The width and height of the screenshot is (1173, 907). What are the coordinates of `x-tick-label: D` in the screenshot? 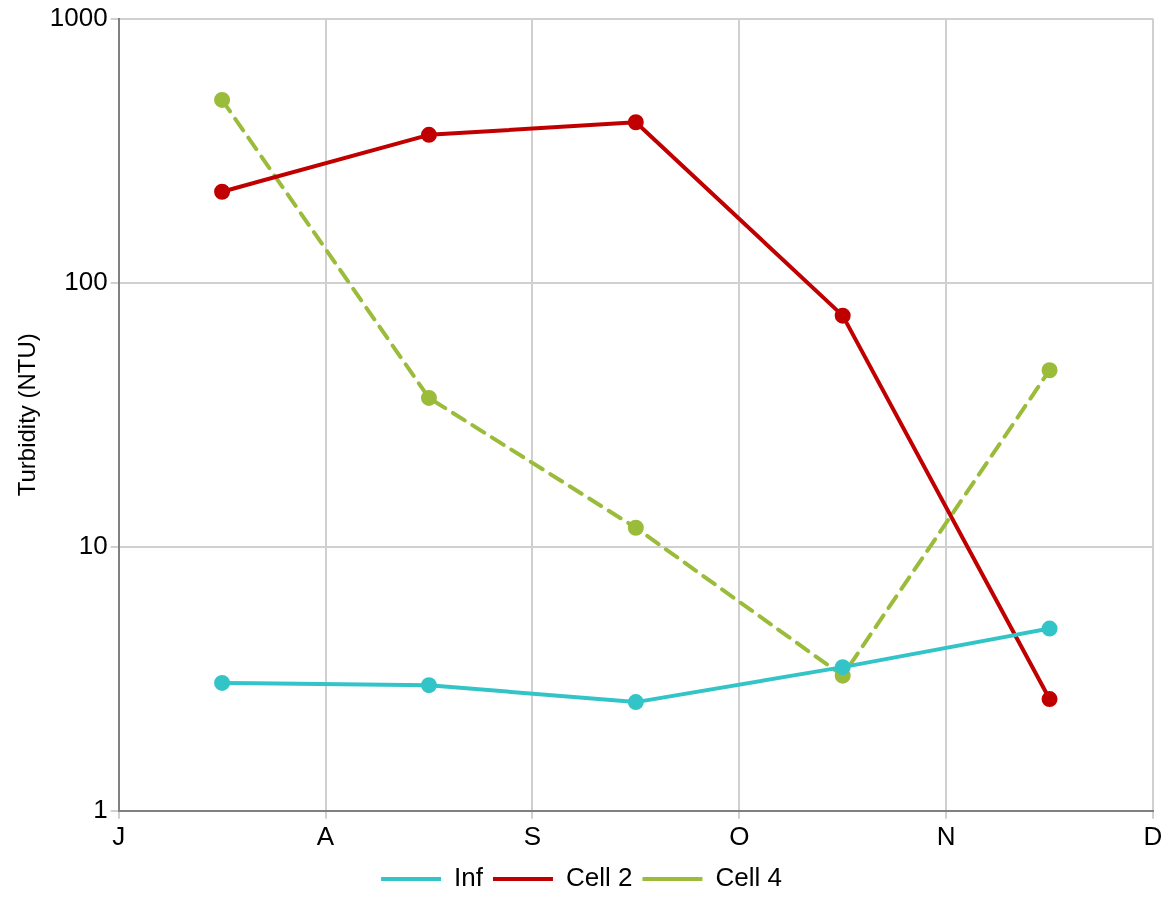 It's located at (1153, 835).